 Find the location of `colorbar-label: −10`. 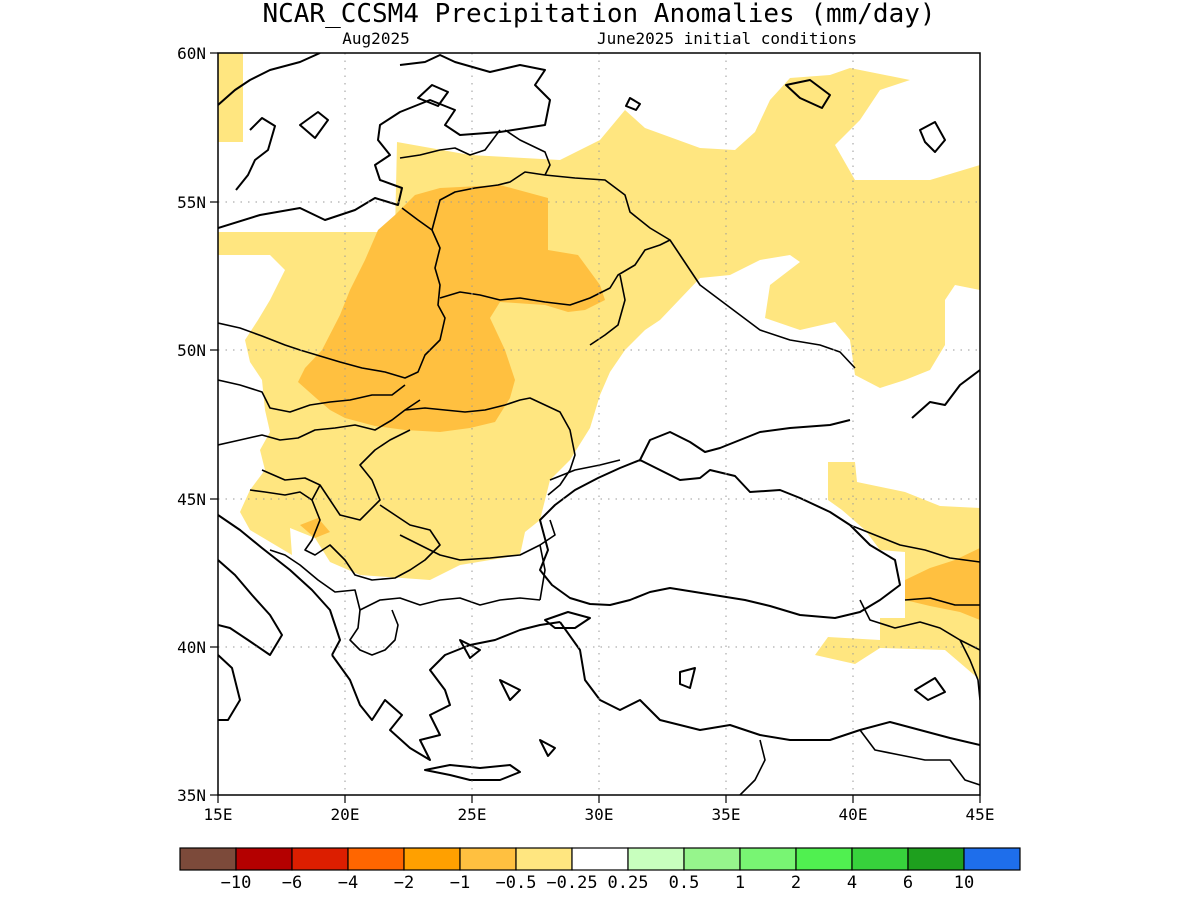

colorbar-label: −10 is located at coordinates (236, 883).